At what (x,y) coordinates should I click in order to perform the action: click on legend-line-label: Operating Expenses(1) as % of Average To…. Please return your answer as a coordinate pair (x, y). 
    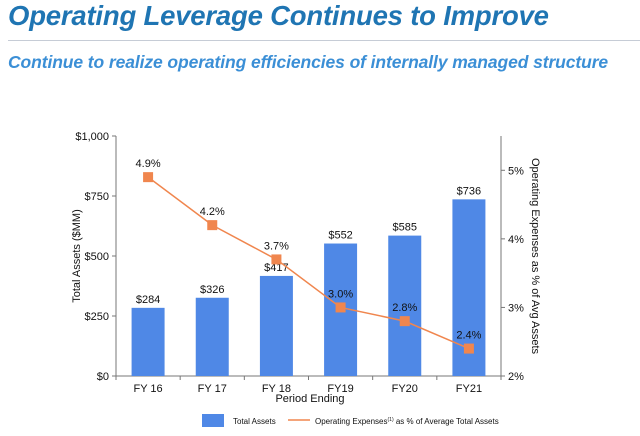
    Looking at the image, I should click on (407, 421).